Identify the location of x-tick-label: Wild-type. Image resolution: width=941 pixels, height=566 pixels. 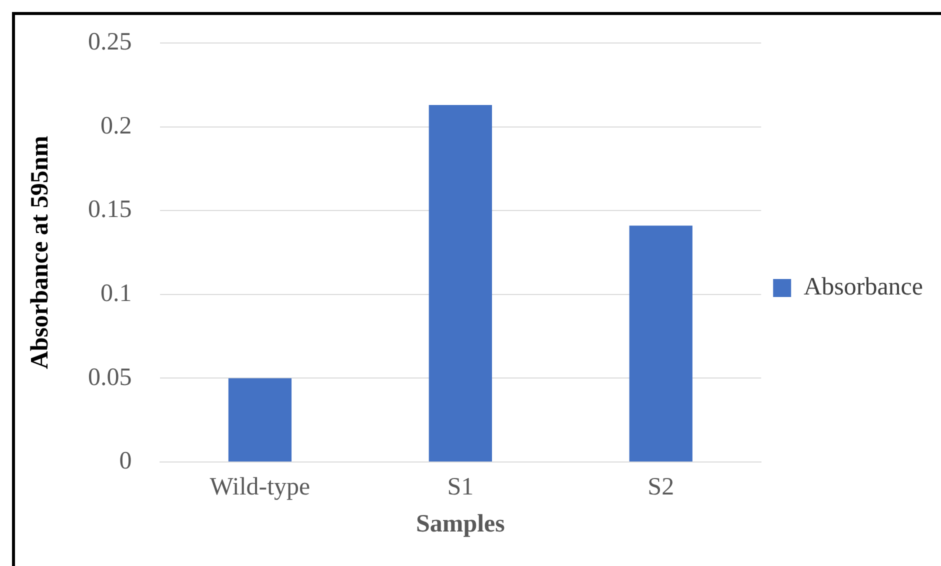
(260, 487).